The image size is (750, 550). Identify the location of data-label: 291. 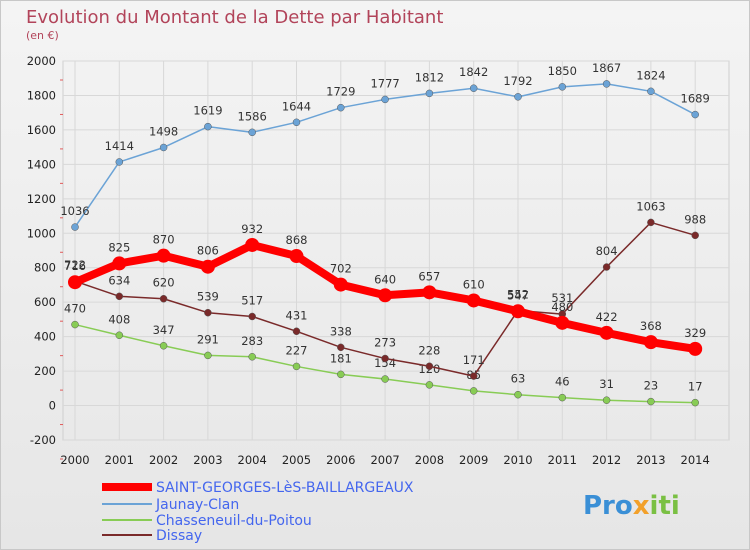
(208, 339).